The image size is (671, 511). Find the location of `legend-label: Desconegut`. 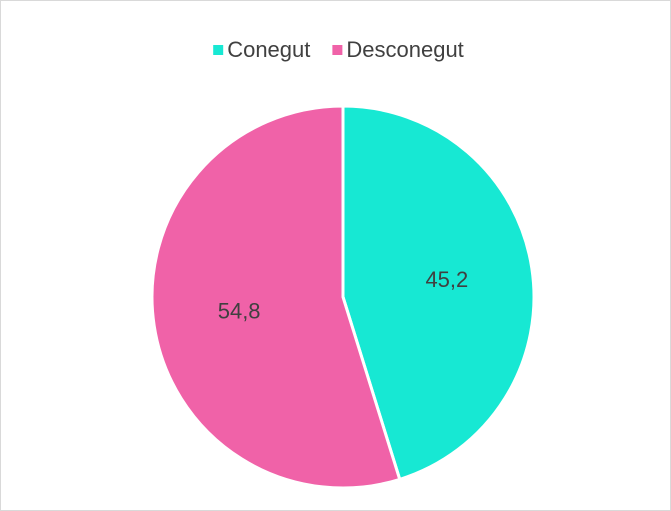

legend-label: Desconegut is located at coordinates (404, 49).